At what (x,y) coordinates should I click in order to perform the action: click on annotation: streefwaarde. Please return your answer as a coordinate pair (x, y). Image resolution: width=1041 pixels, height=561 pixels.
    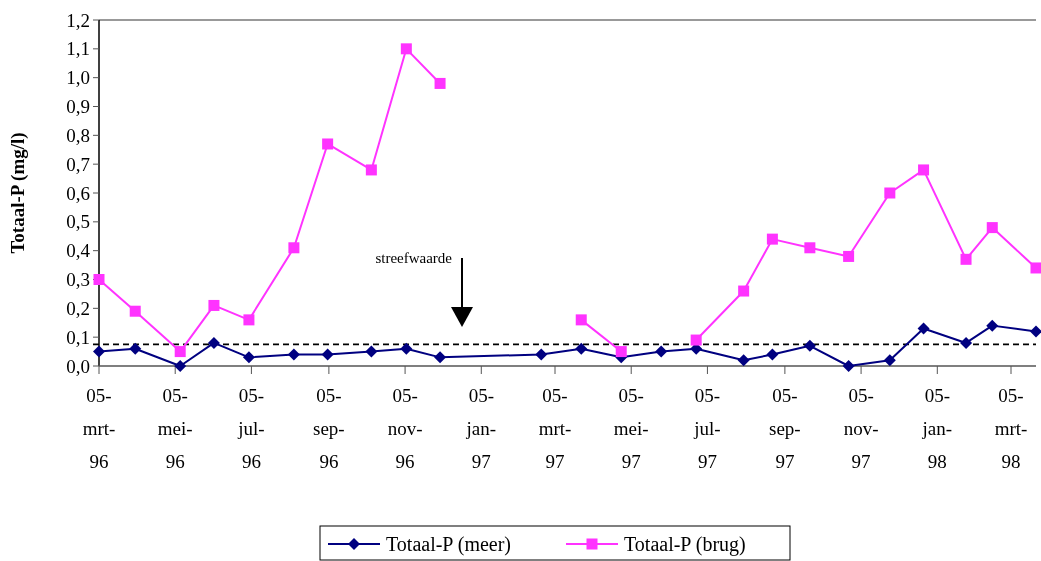
    Looking at the image, I should click on (414, 258).